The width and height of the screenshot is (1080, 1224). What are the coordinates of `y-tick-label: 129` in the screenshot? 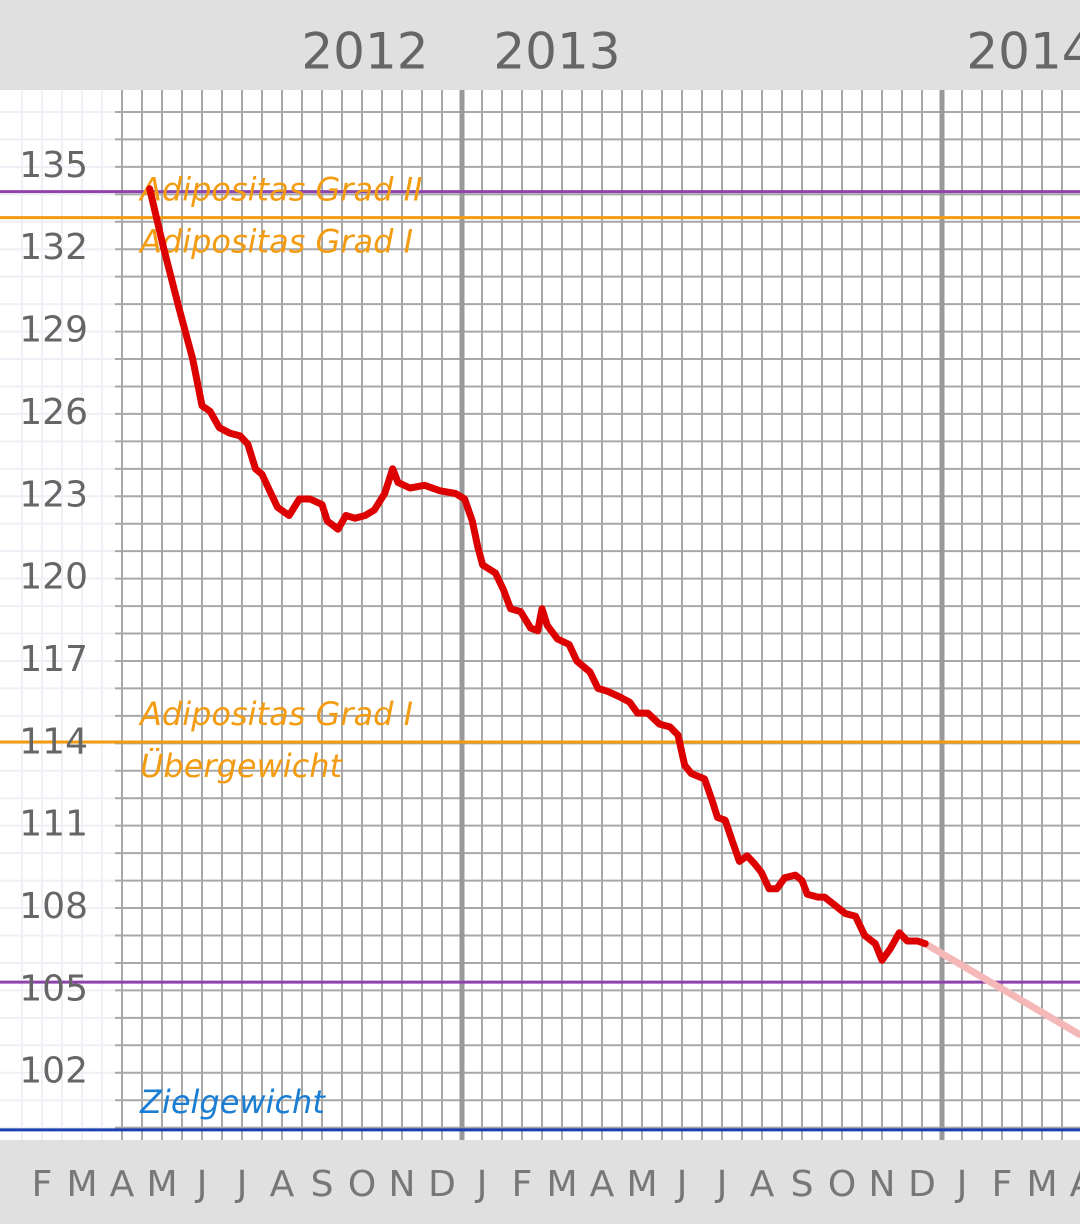 It's located at (53, 330).